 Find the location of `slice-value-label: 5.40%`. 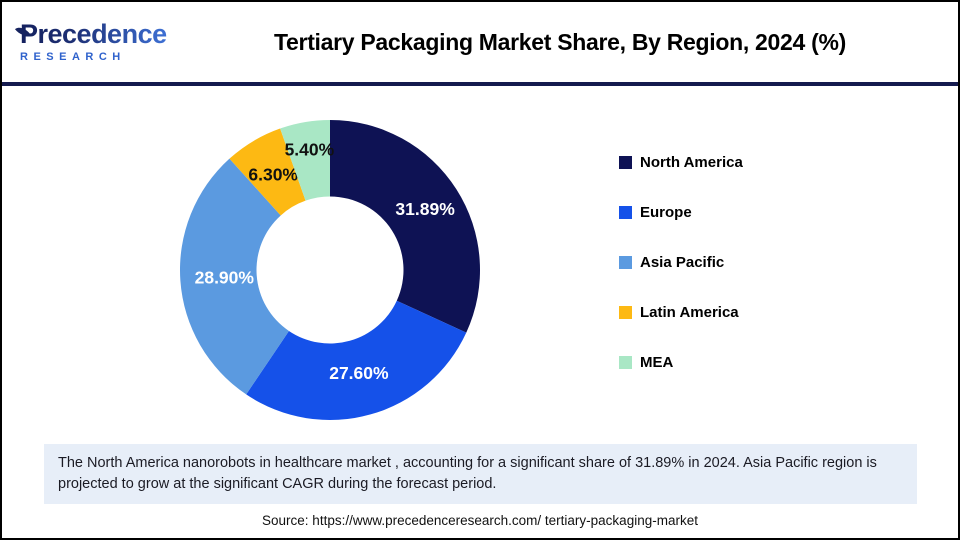

slice-value-label: 5.40% is located at coordinates (310, 150).